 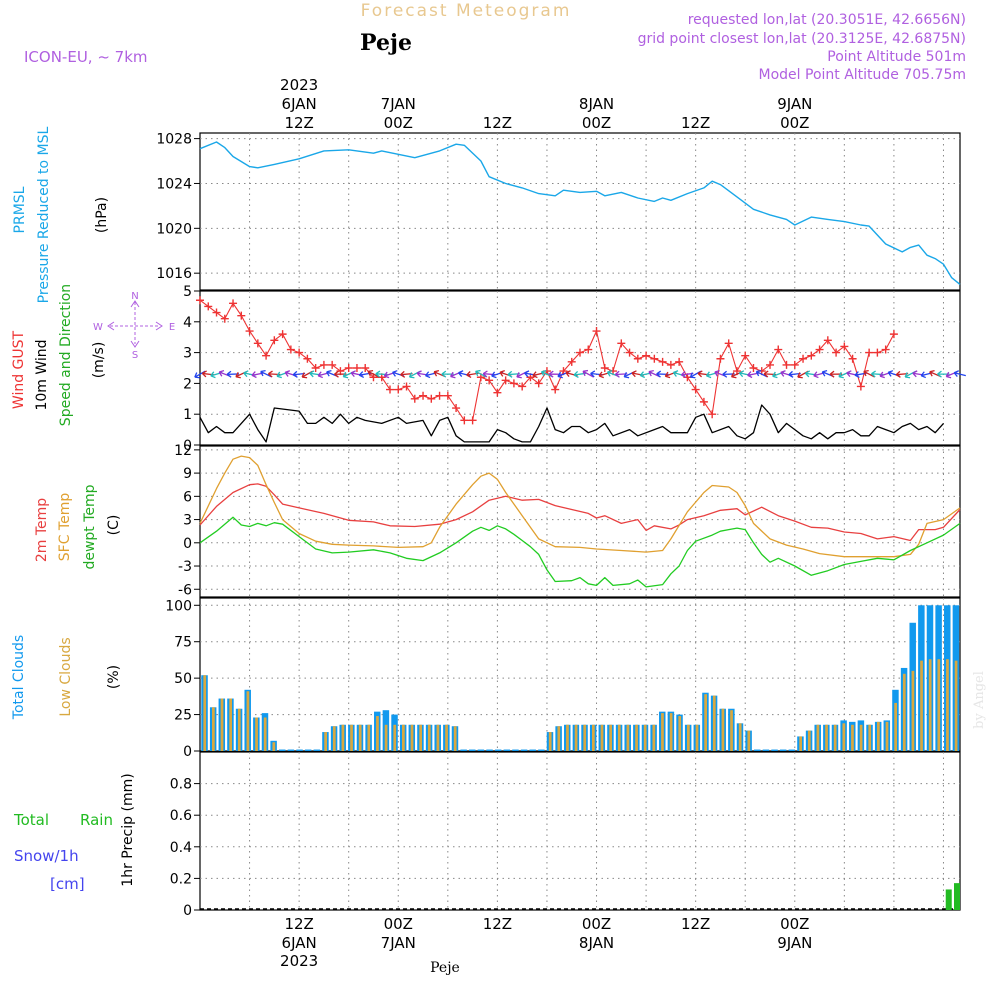 What do you see at coordinates (398, 943) in the screenshot?
I see `bottom-time-label: 7JAN` at bounding box center [398, 943].